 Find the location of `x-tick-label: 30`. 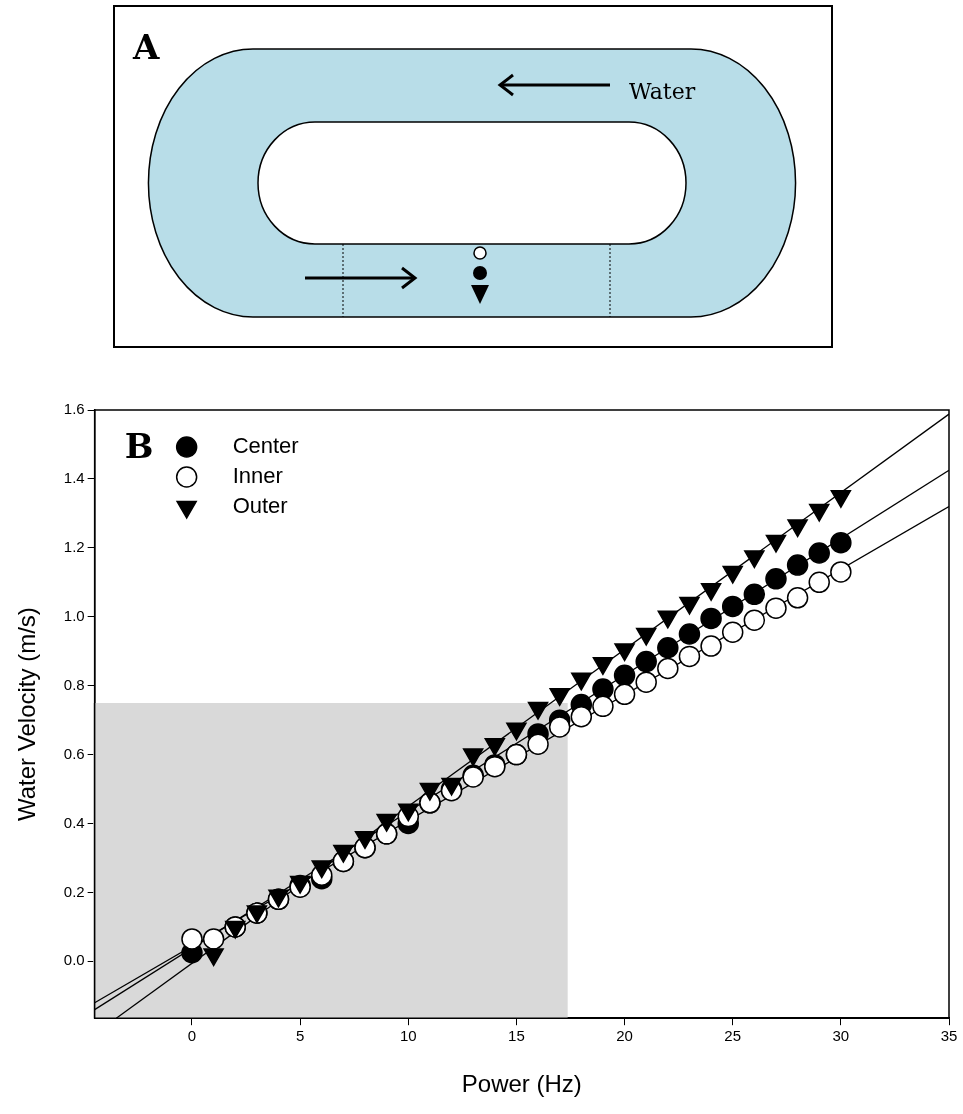

x-tick-label: 30 is located at coordinates (841, 1036).